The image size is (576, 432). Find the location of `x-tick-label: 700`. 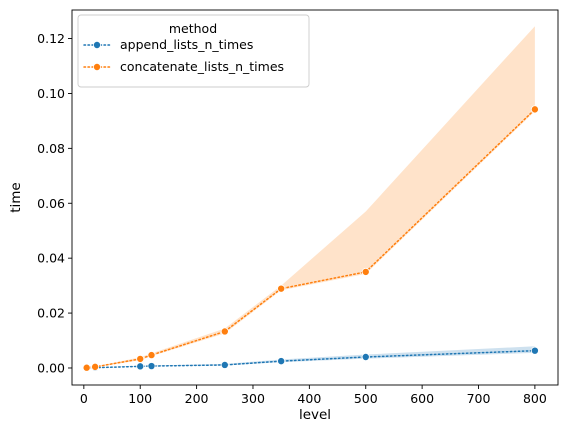

x-tick-label: 700 is located at coordinates (479, 398).